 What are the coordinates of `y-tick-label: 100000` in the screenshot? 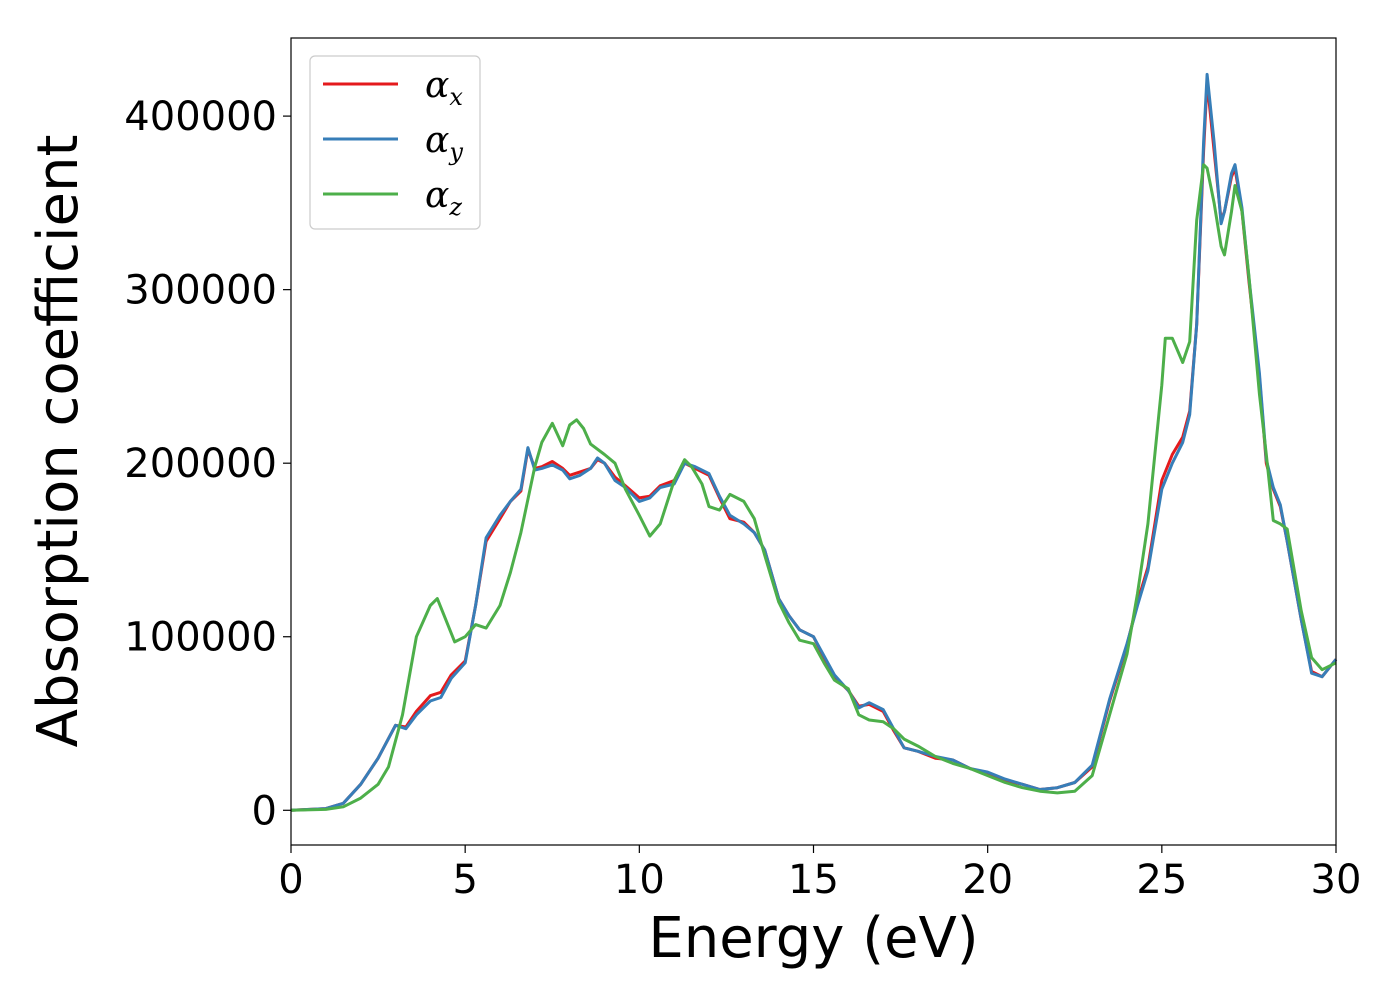 It's located at (200, 638).